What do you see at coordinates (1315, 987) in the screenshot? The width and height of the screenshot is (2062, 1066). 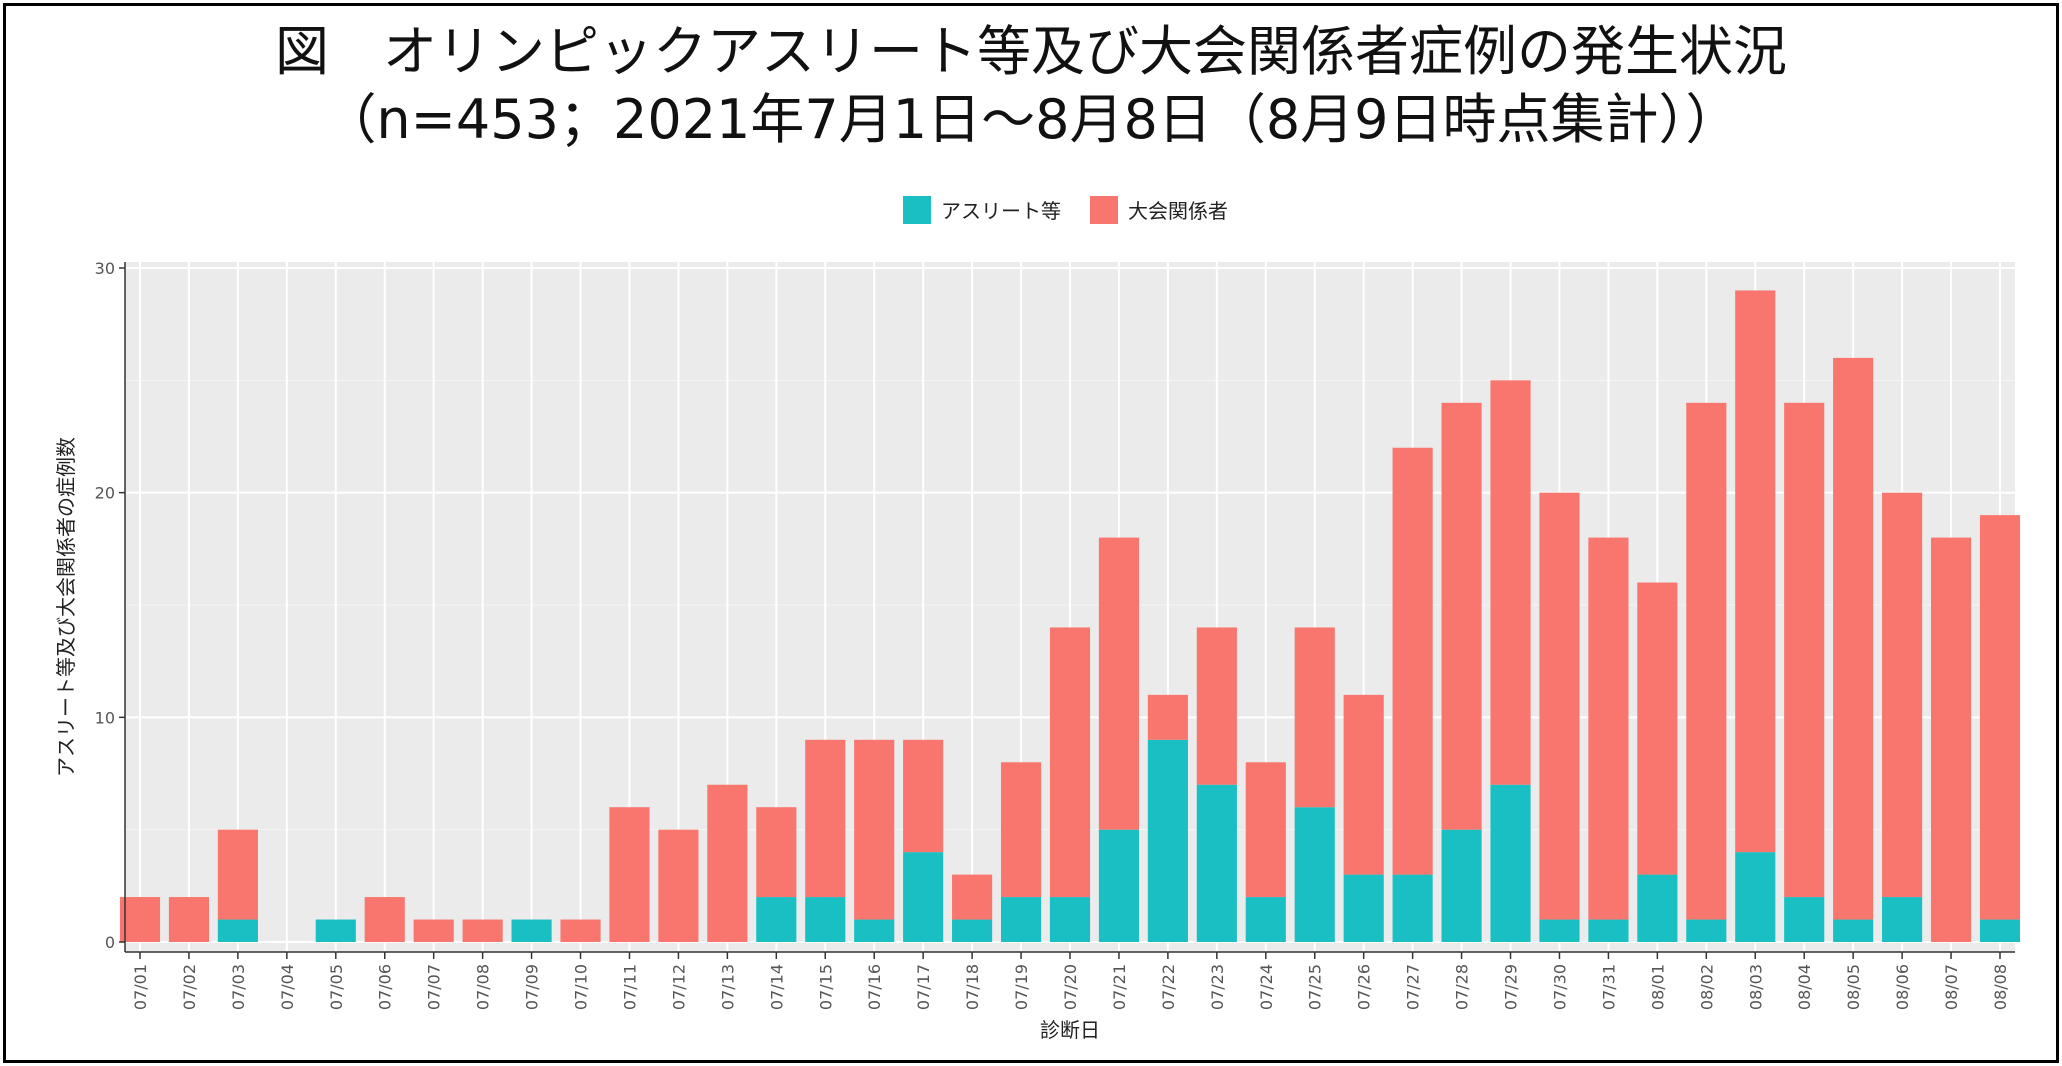 I see `x-tick-label: 07/25` at bounding box center [1315, 987].